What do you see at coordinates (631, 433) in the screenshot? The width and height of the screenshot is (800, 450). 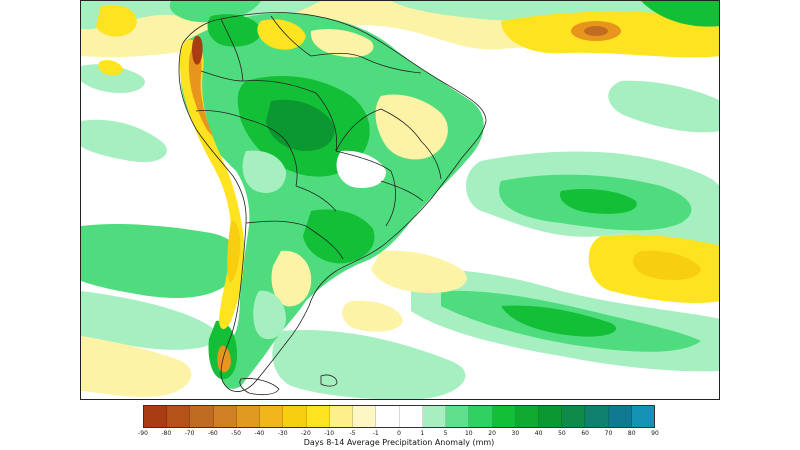 I see `colorbar-tick-label: 80` at bounding box center [631, 433].